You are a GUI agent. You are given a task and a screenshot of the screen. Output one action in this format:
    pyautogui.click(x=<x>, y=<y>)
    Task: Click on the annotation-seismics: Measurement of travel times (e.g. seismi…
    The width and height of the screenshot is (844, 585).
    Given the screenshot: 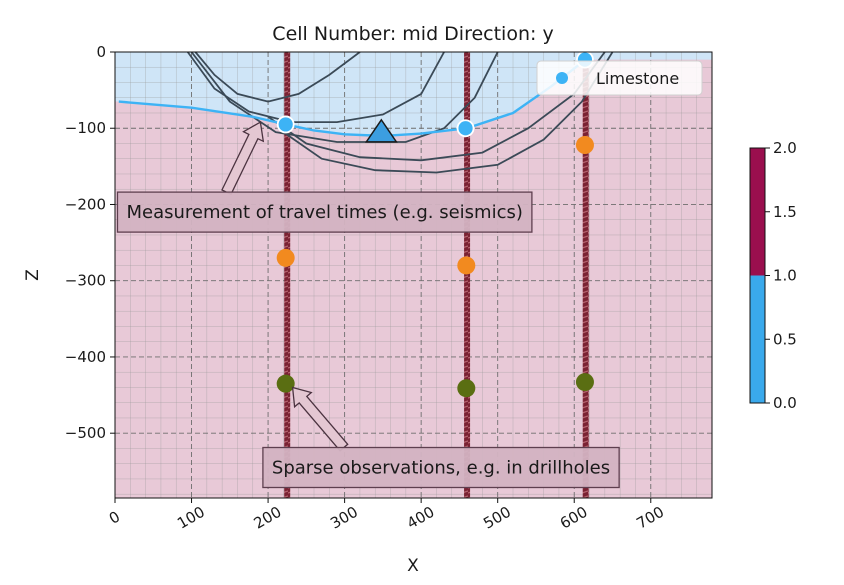 What is the action you would take?
    pyautogui.click(x=324, y=177)
    